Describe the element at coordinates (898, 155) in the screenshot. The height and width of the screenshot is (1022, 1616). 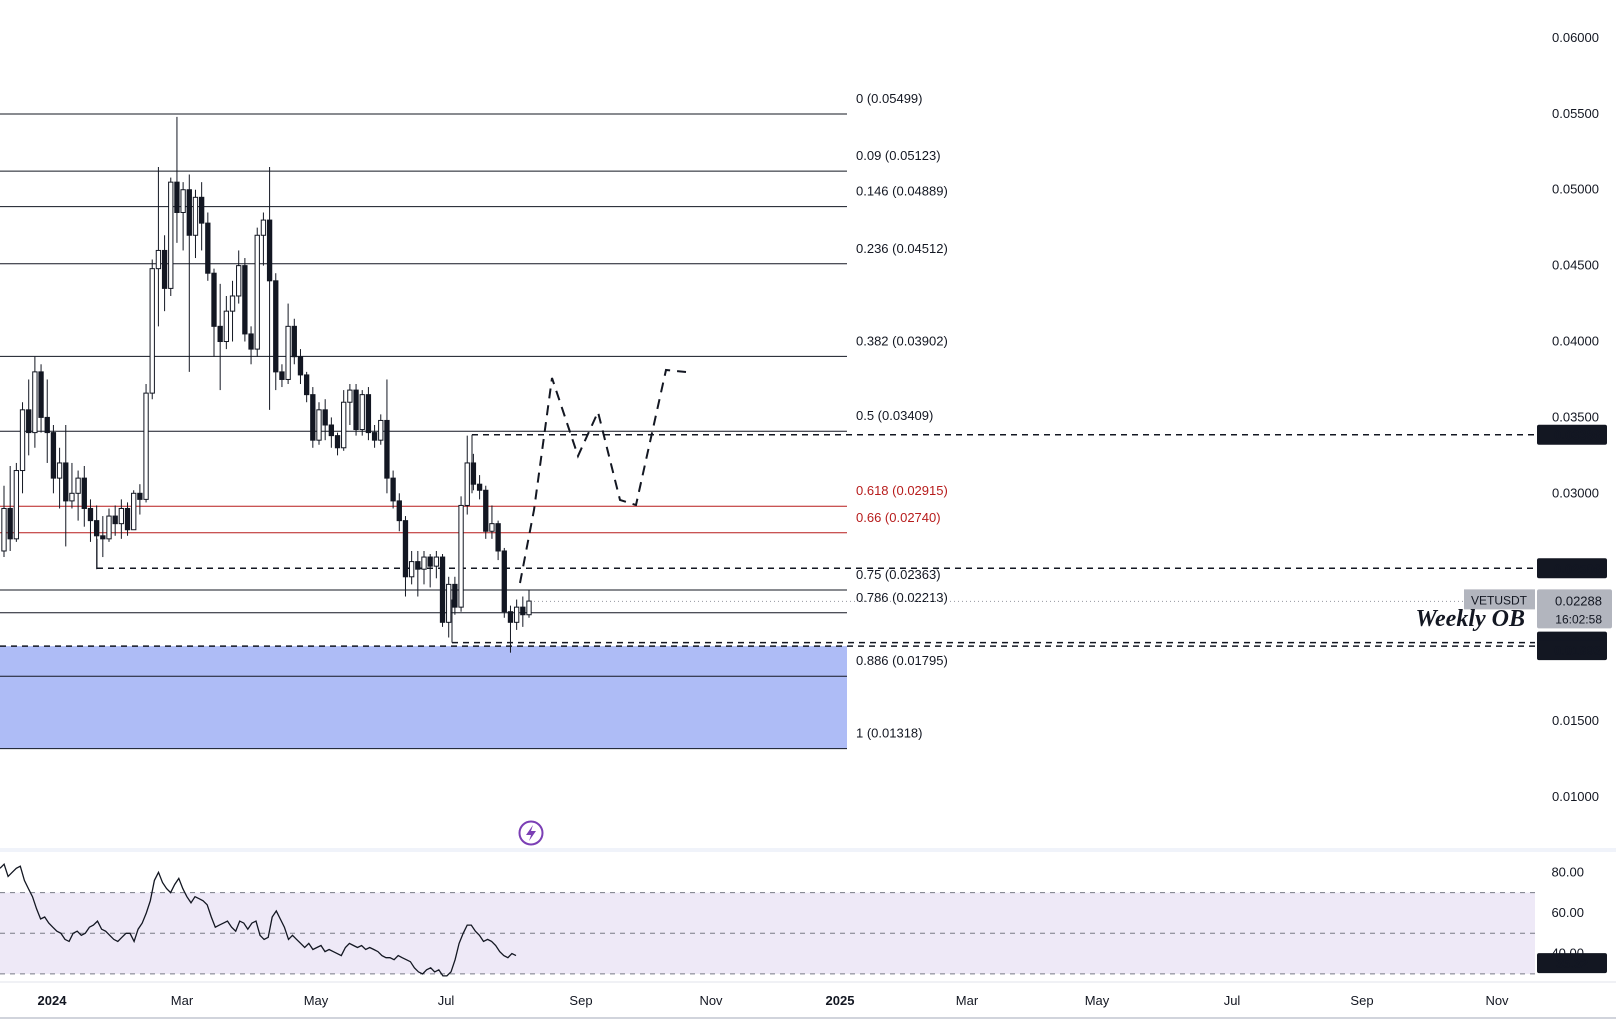
I see `fib-label-0.09: 0.09 (0.05123)` at that location.